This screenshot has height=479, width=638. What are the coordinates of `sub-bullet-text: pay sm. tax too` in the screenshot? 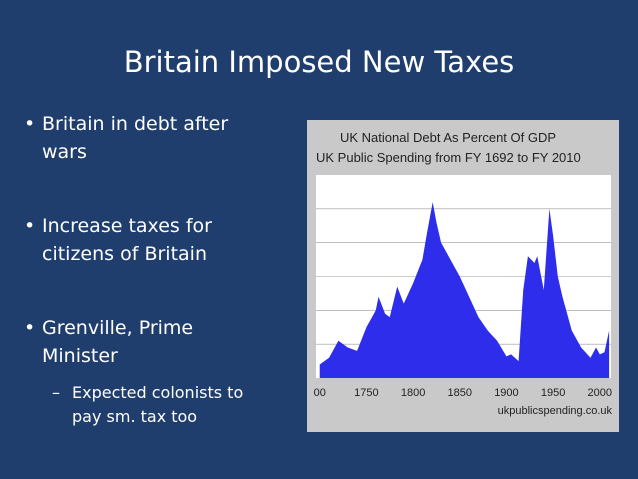 It's located at (134, 416).